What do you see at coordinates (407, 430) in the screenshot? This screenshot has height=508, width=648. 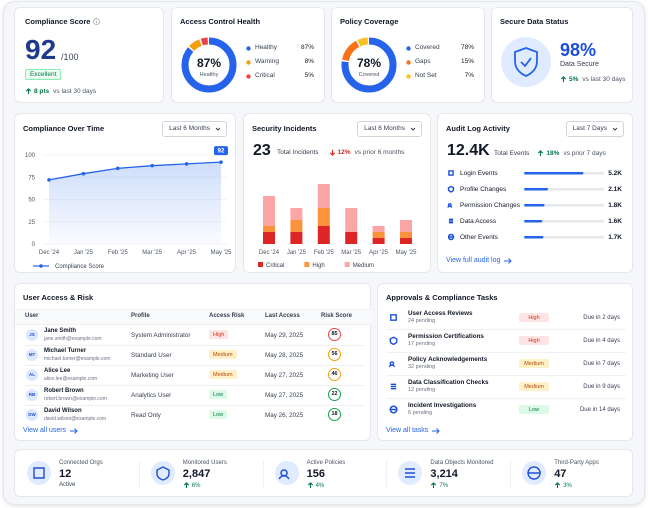 I see `link-text: View all tasks` at bounding box center [407, 430].